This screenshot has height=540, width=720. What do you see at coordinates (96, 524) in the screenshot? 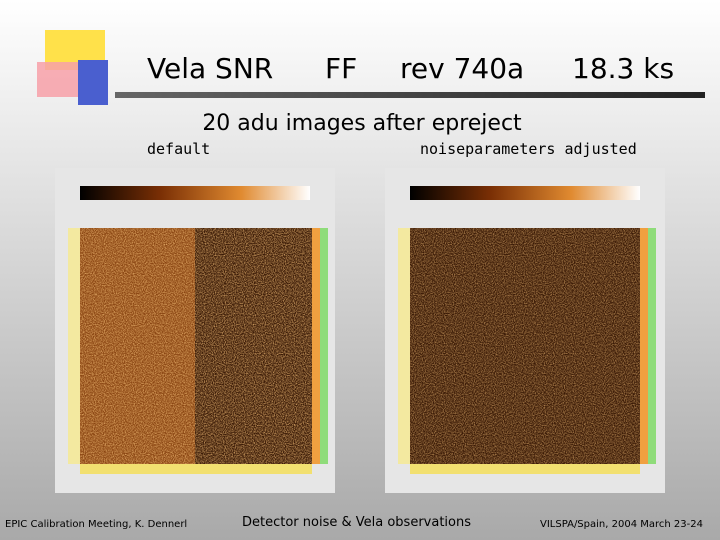
I see `footer-left: EPIC Calibration Meeting, K. Dennerl` at bounding box center [96, 524].